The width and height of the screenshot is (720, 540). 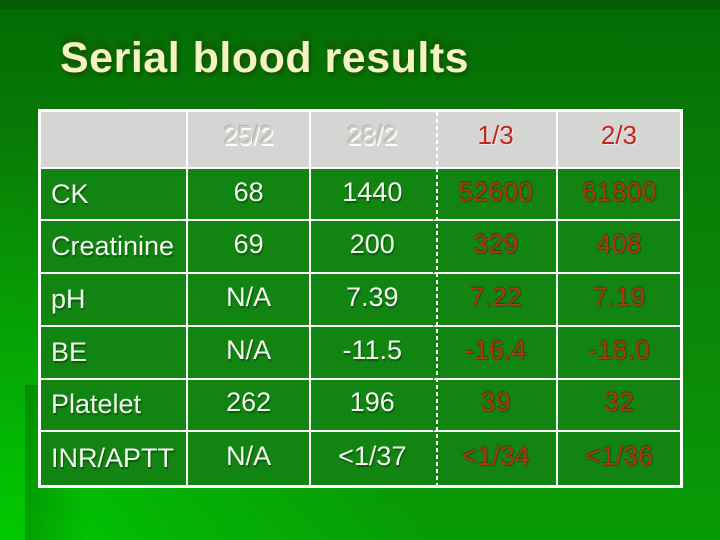 What do you see at coordinates (618, 353) in the screenshot?
I see `value-cell-abnormal: -18.0` at bounding box center [618, 353].